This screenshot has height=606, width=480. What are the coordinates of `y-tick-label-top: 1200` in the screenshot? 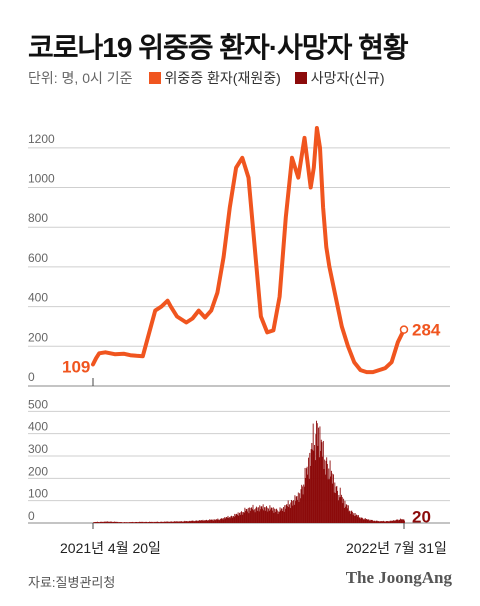 It's located at (41, 139).